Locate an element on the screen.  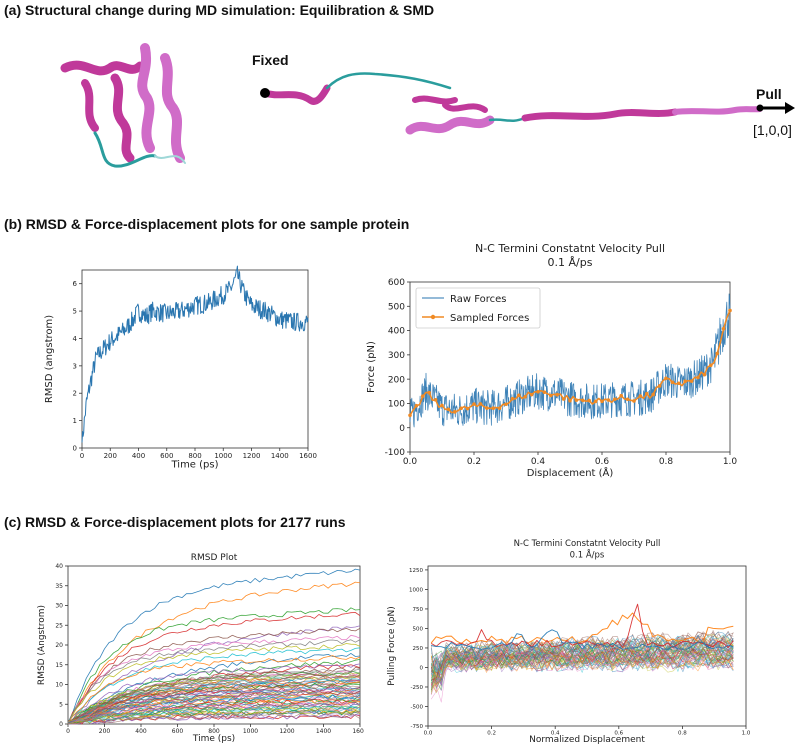
chart-legend: Raw Forces Sampled Forces is located at coordinates (478, 308).